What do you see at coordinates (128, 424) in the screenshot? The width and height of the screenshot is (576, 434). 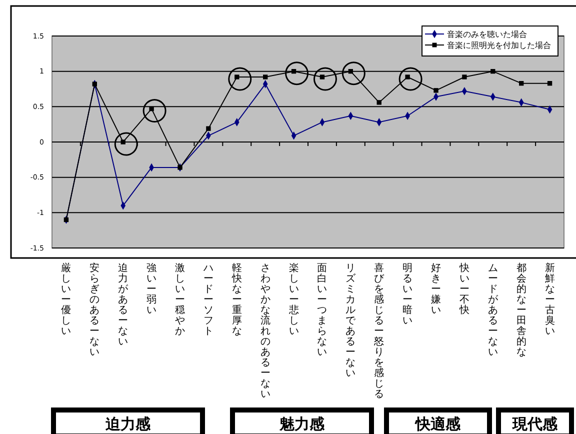 I see `text: 迫力感` at bounding box center [128, 424].